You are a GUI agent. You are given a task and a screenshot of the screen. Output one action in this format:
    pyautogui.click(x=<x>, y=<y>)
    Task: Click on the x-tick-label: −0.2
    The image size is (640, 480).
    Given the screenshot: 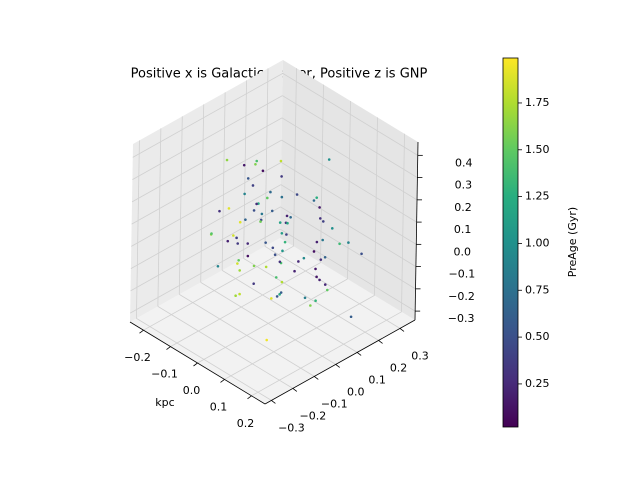 What is the action you would take?
    pyautogui.click(x=137, y=357)
    